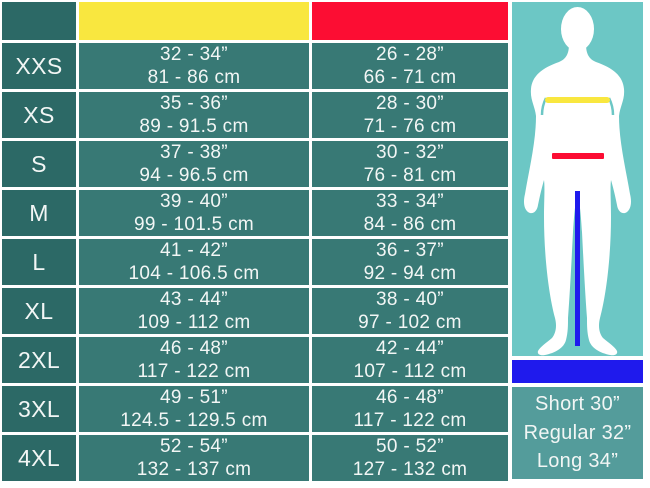 The height and width of the screenshot is (488, 650). What do you see at coordinates (39, 311) in the screenshot?
I see `size-label-cell: XL` at bounding box center [39, 311].